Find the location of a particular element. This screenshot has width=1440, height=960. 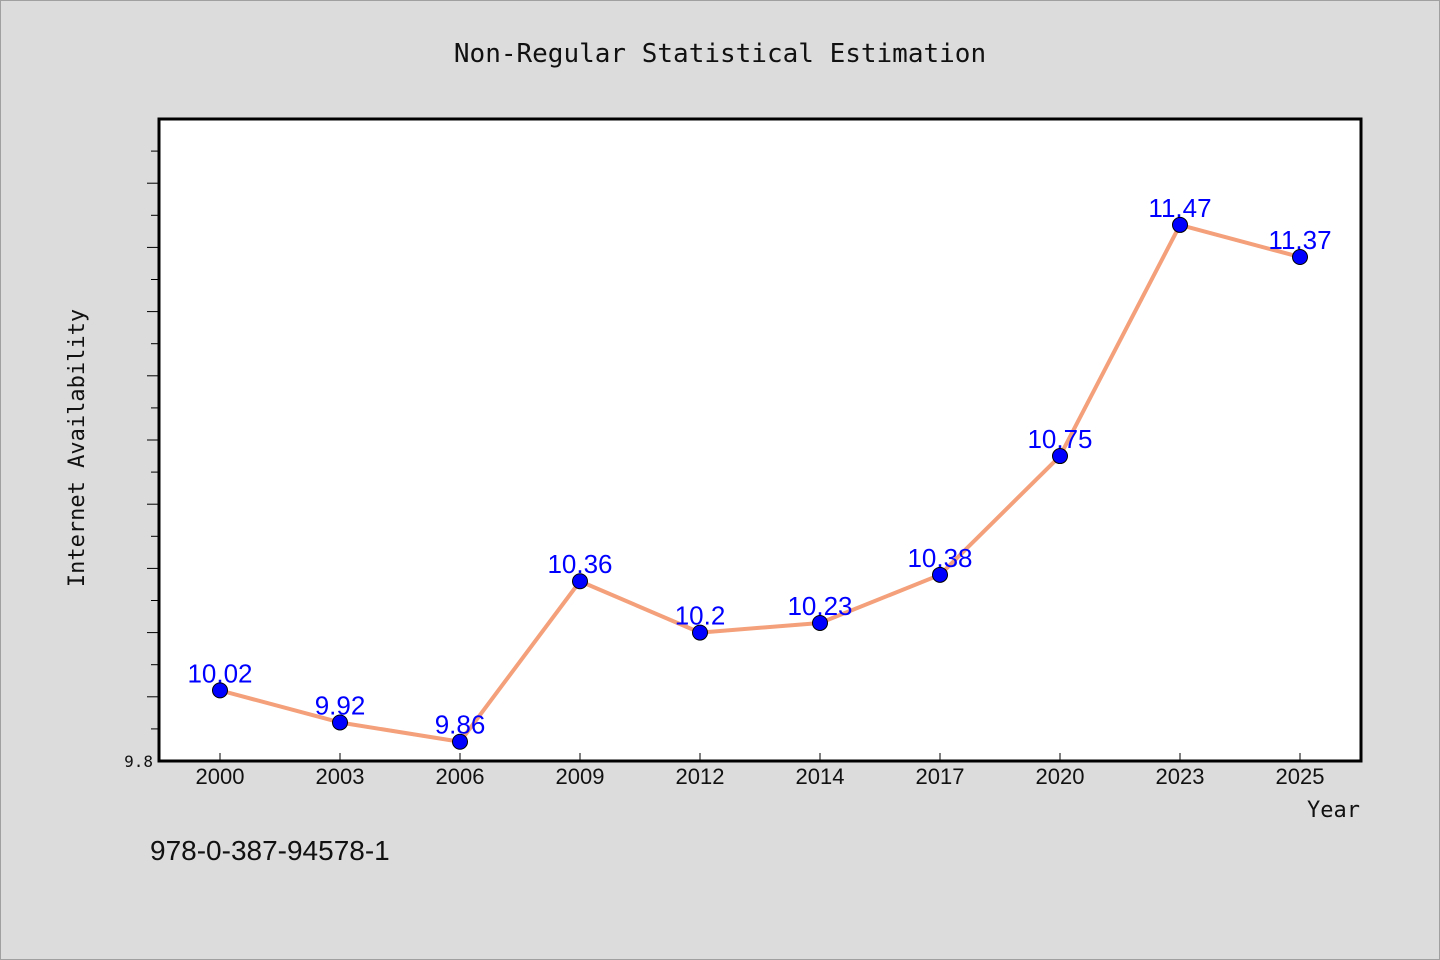

data-label: 9.86 is located at coordinates (460, 725).